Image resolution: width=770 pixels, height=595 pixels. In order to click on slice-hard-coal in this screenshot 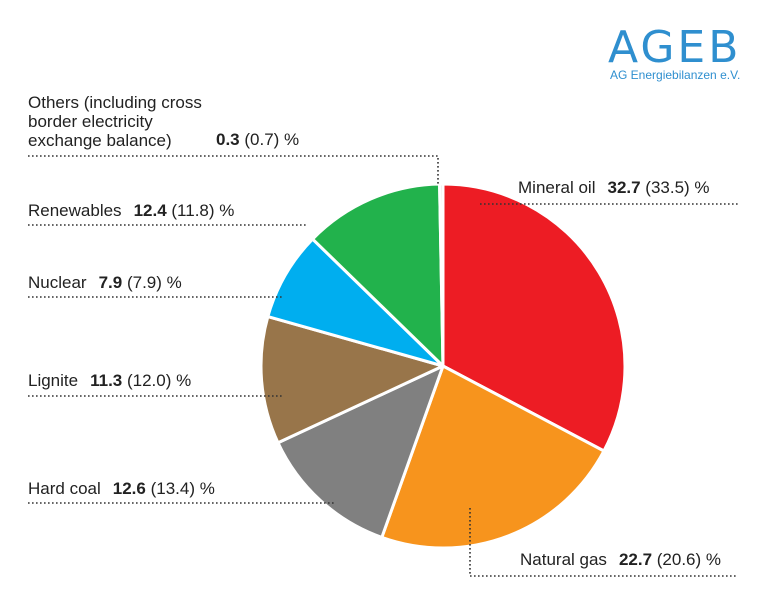, I will do `click(360, 451)`.